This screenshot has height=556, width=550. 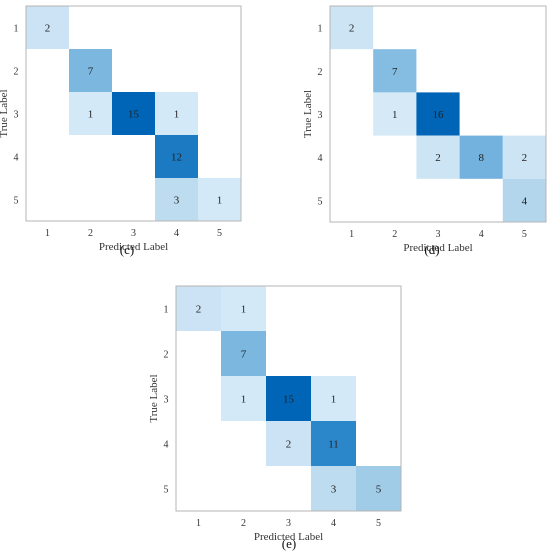 What do you see at coordinates (289, 543) in the screenshot?
I see `subfigure-caption: (e)` at bounding box center [289, 543].